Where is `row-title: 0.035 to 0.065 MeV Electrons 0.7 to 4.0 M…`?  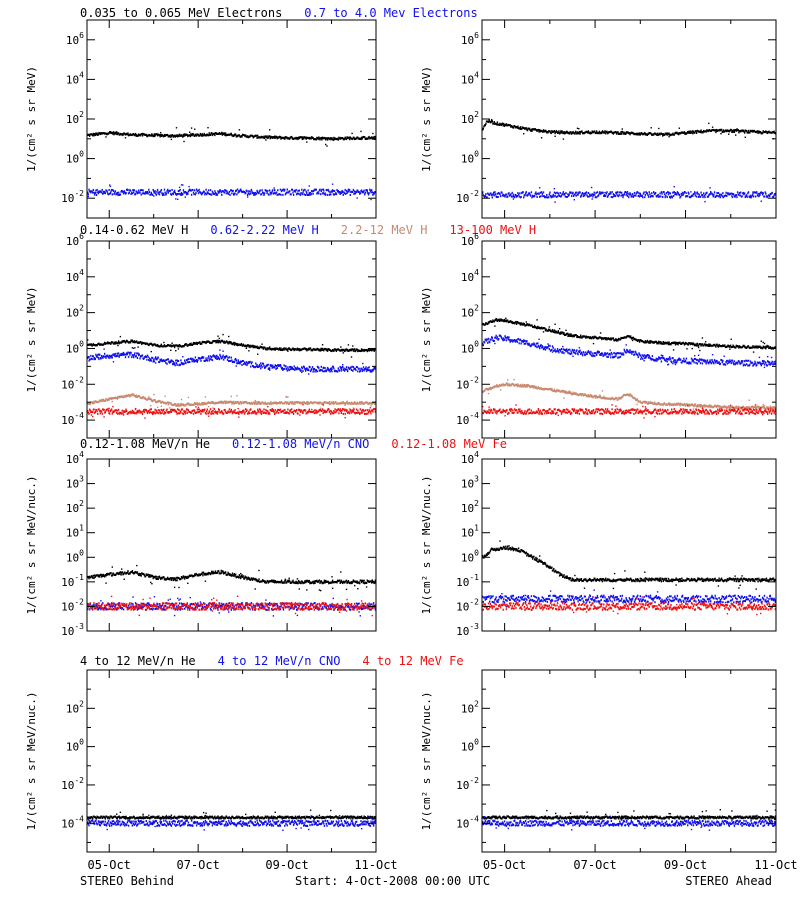 row-title: 0.035 to 0.065 MeV Electrons 0.7 to 4.0 M… is located at coordinates (279, 13).